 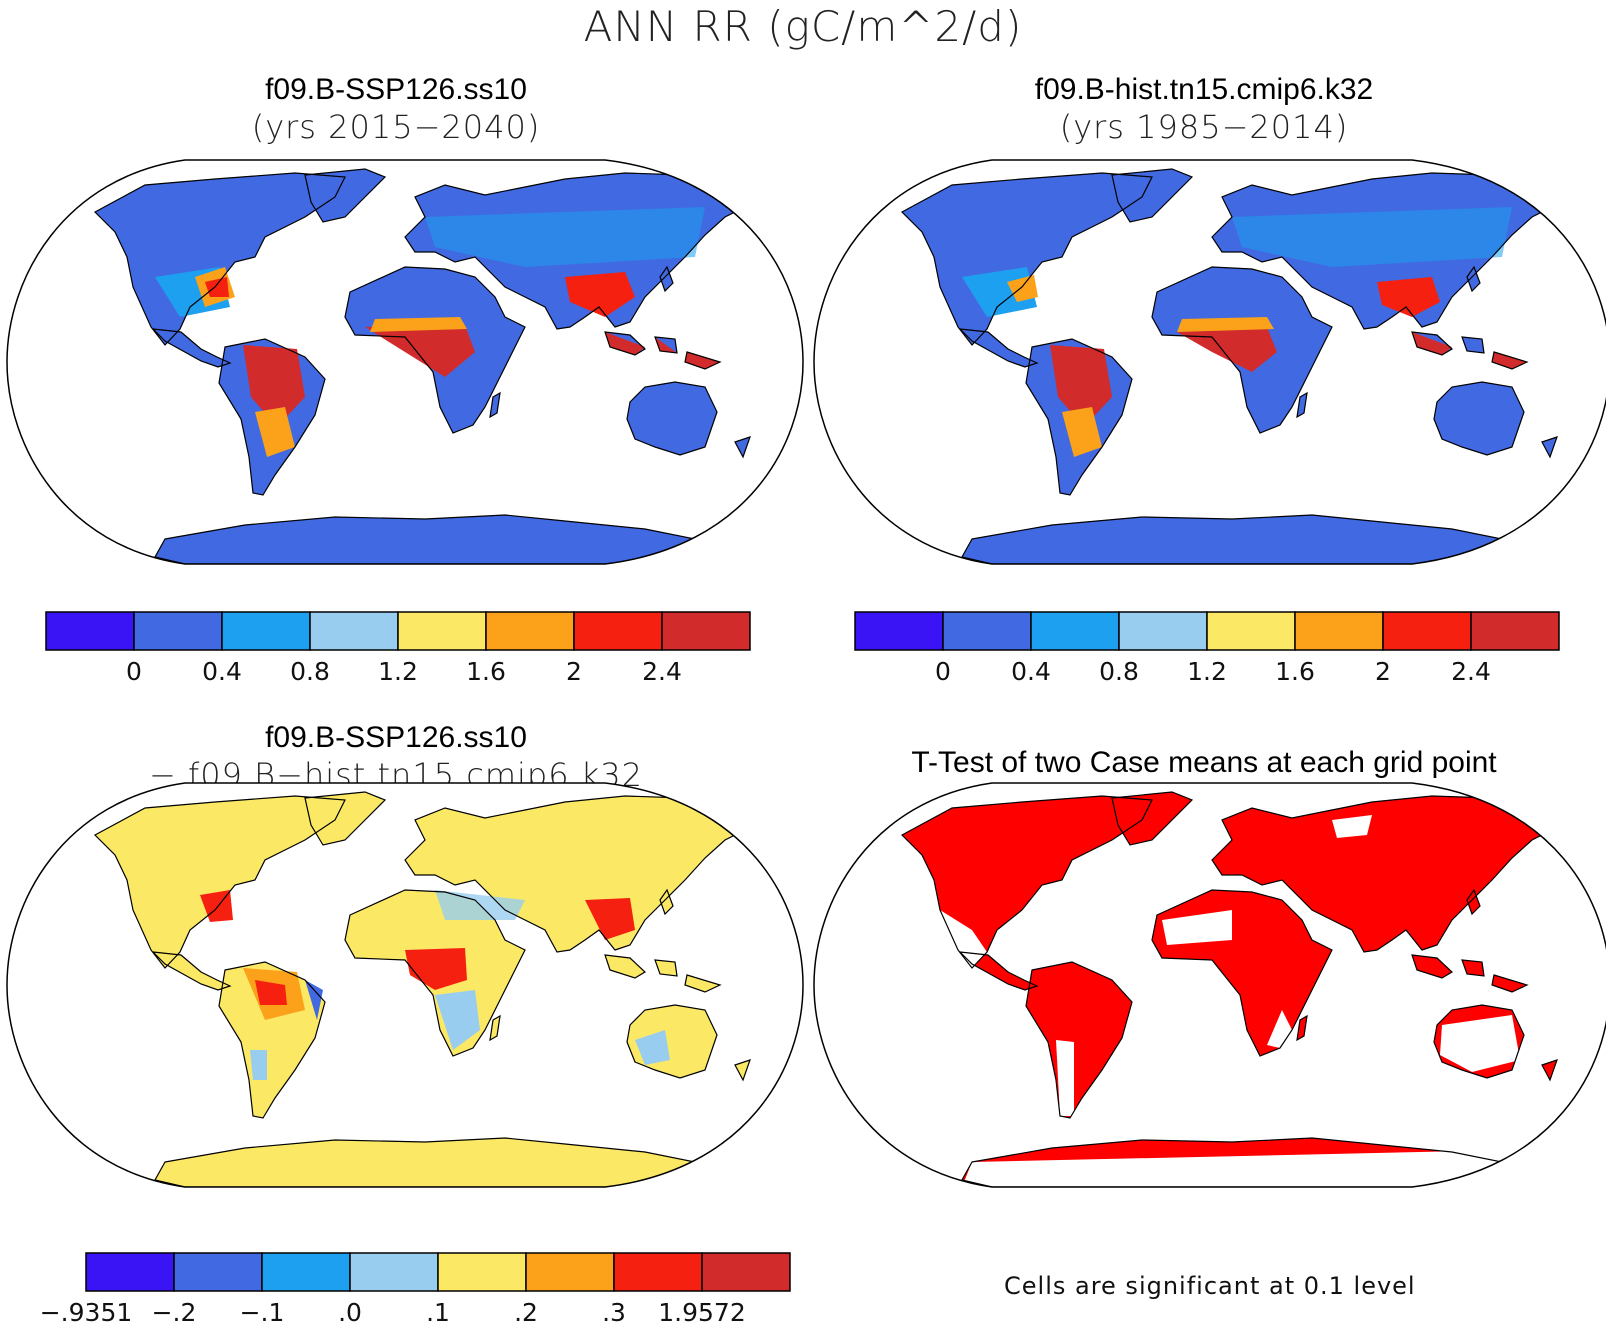 I want to click on panel3-colorbar-label: .1, so click(x=438, y=1310).